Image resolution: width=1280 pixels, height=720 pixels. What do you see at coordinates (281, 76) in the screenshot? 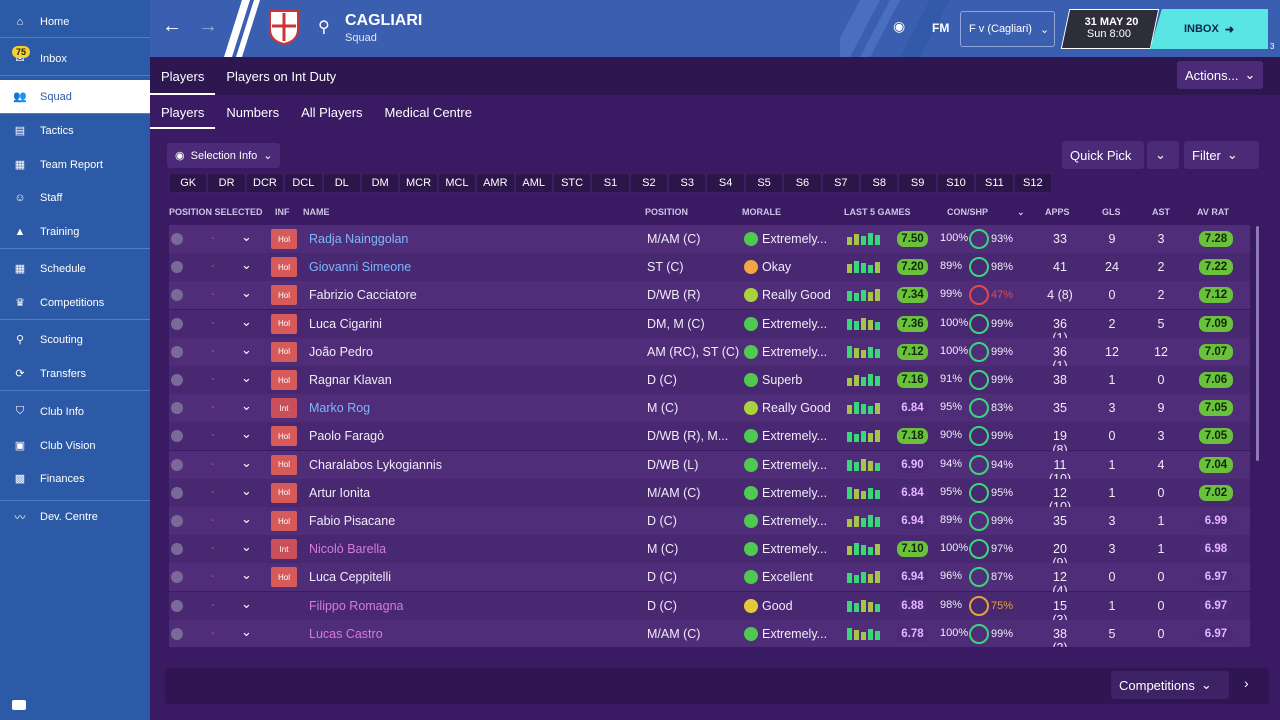
I see `tab-players-on-int-duty: Players on Int Duty` at bounding box center [281, 76].